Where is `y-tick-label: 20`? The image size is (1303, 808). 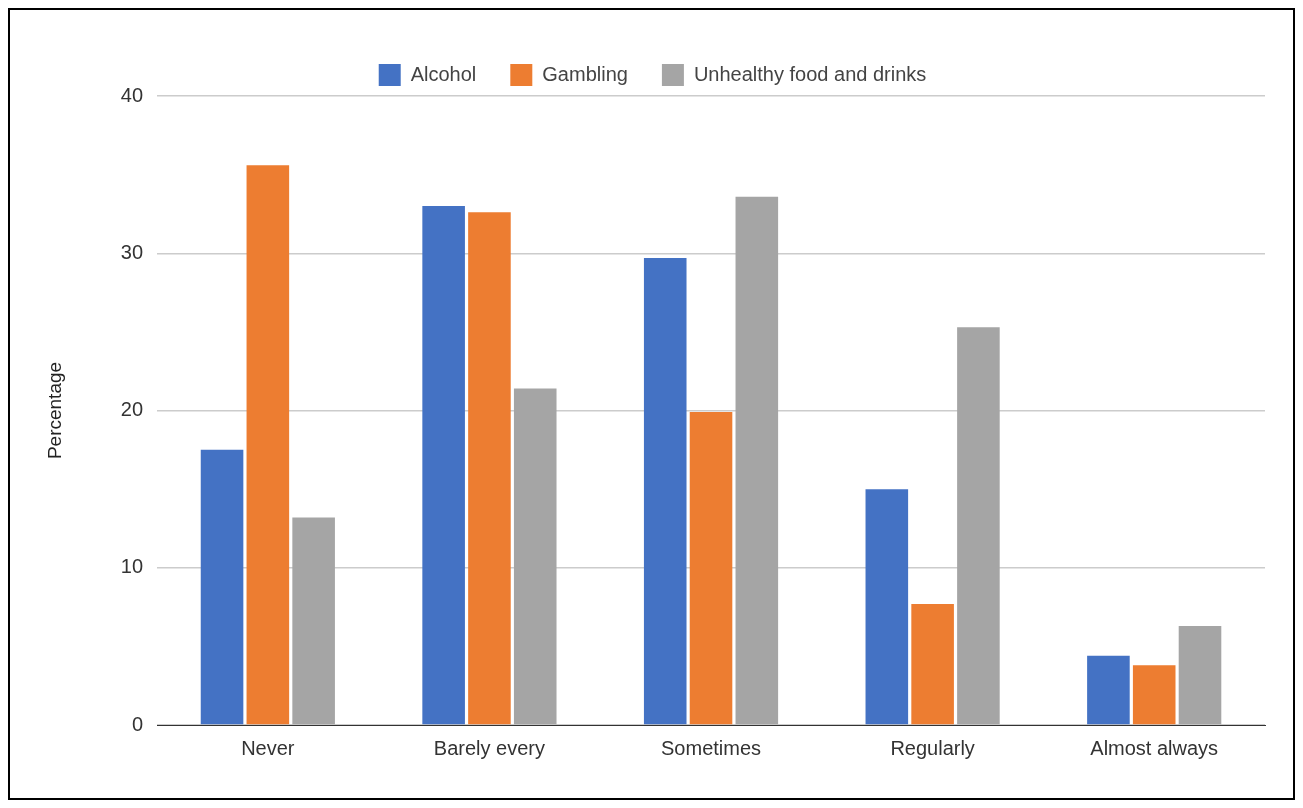 y-tick-label: 20 is located at coordinates (132, 409).